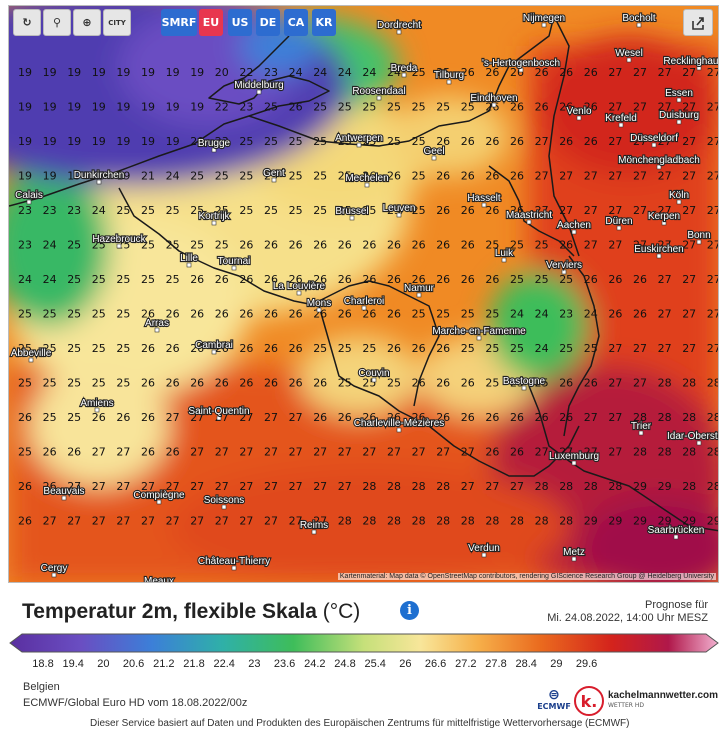 This screenshot has height=736, width=724. Describe the element at coordinates (214, 216) in the screenshot. I see `city-name: Kortrijk` at that location.